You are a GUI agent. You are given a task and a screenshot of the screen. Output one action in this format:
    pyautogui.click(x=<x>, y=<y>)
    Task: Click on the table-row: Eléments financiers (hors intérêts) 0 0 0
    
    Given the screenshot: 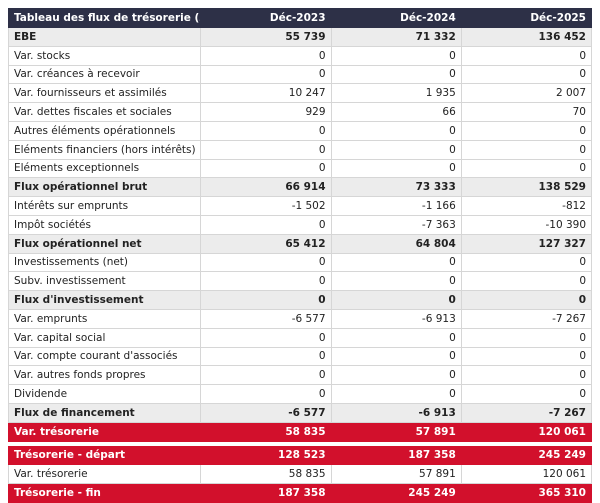 What is the action you would take?
    pyautogui.click(x=300, y=149)
    